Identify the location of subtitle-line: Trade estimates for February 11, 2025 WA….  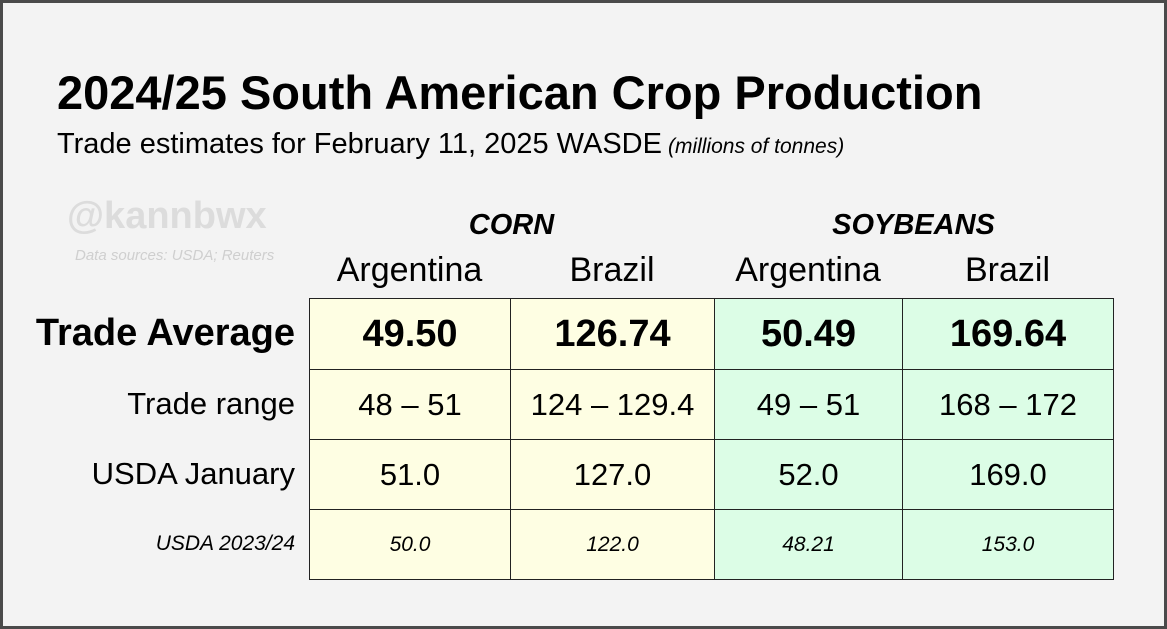
(450, 144).